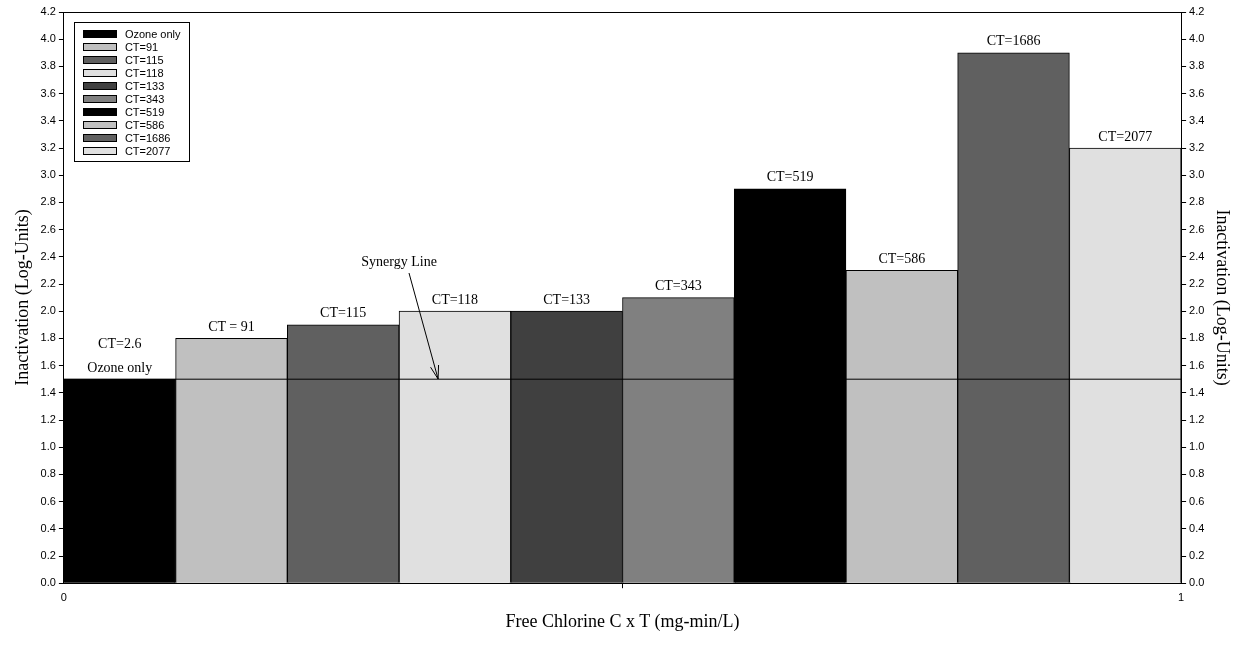  Describe the element at coordinates (1197, 527) in the screenshot. I see `y2-tick-label: 0.4` at that location.